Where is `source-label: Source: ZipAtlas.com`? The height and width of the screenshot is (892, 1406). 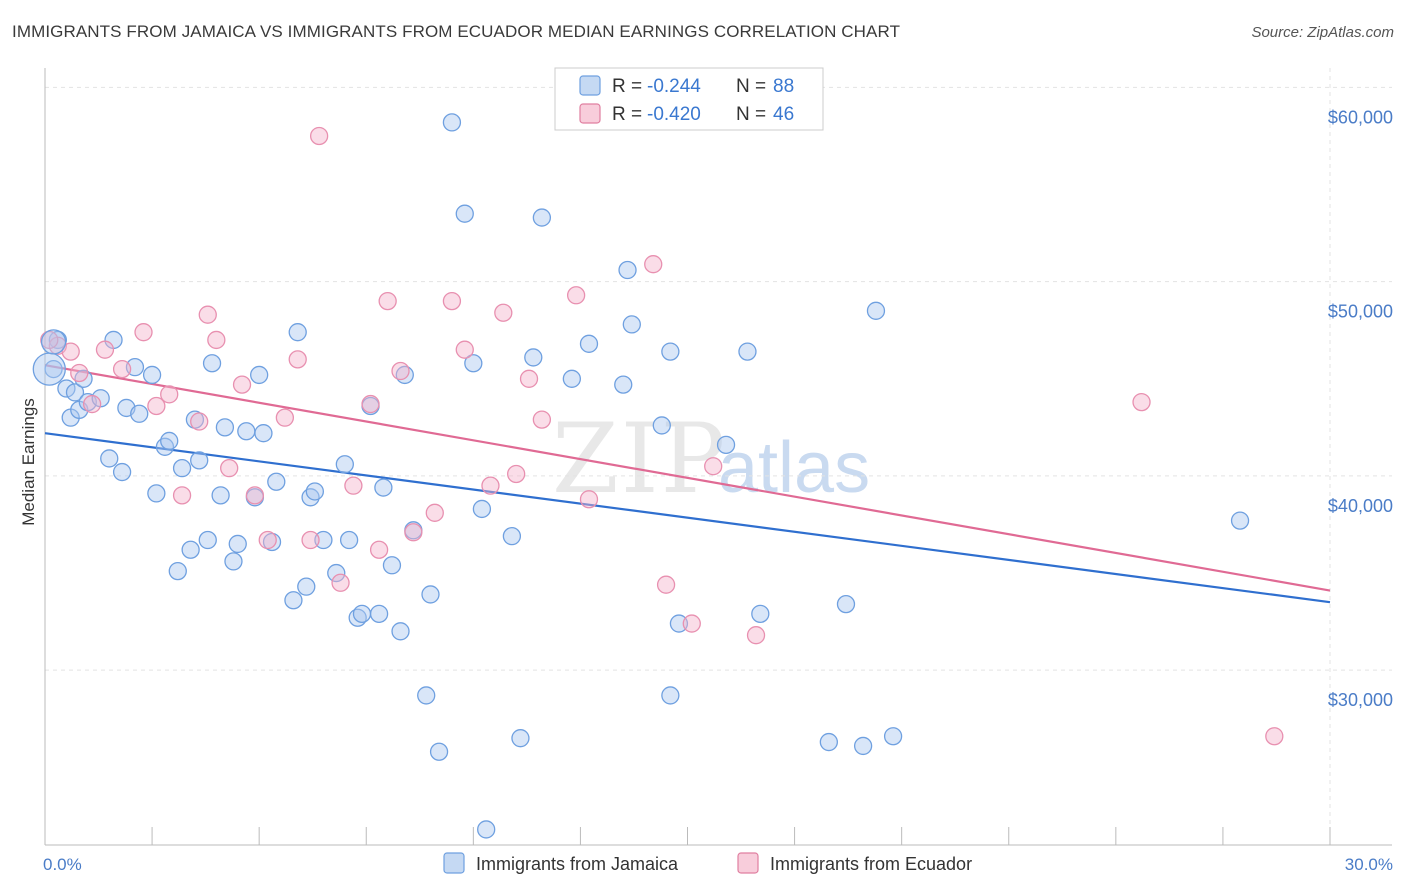
source-label: Source: ZipAtlas.com is located at coordinates (1322, 32).